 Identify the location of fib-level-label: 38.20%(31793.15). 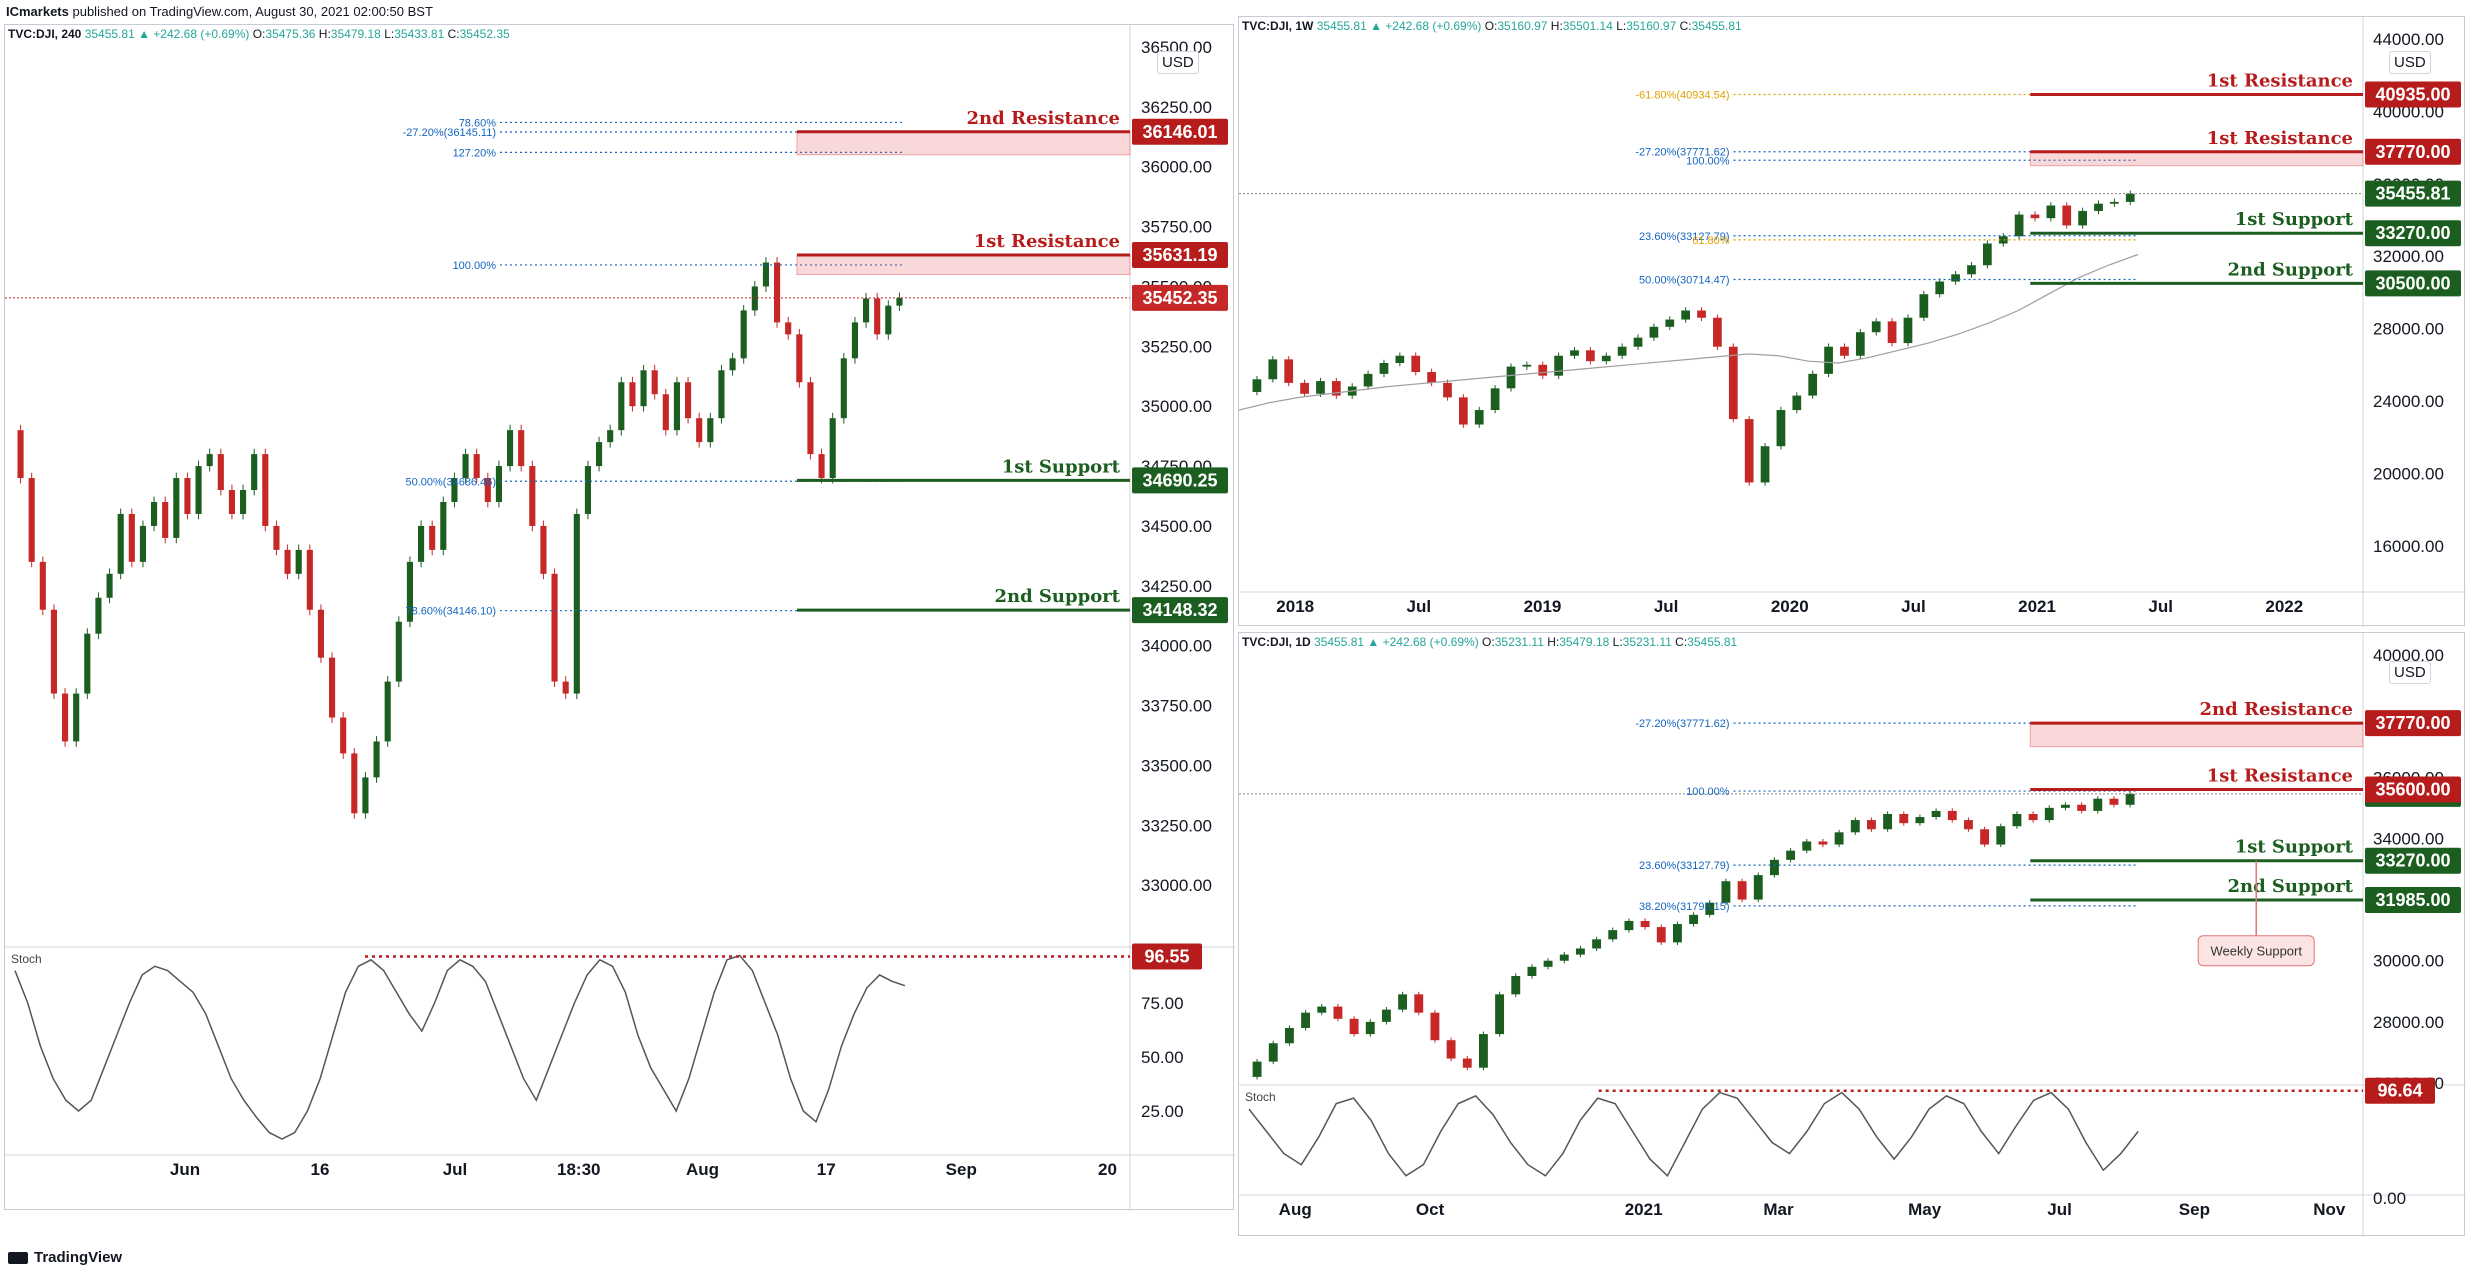
(1684, 907).